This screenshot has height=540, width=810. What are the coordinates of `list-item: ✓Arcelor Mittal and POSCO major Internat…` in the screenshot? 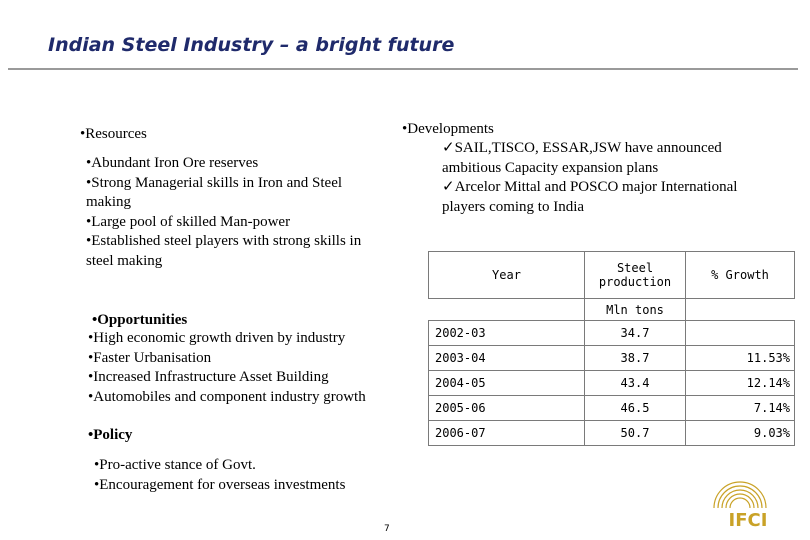 It's located at (590, 187).